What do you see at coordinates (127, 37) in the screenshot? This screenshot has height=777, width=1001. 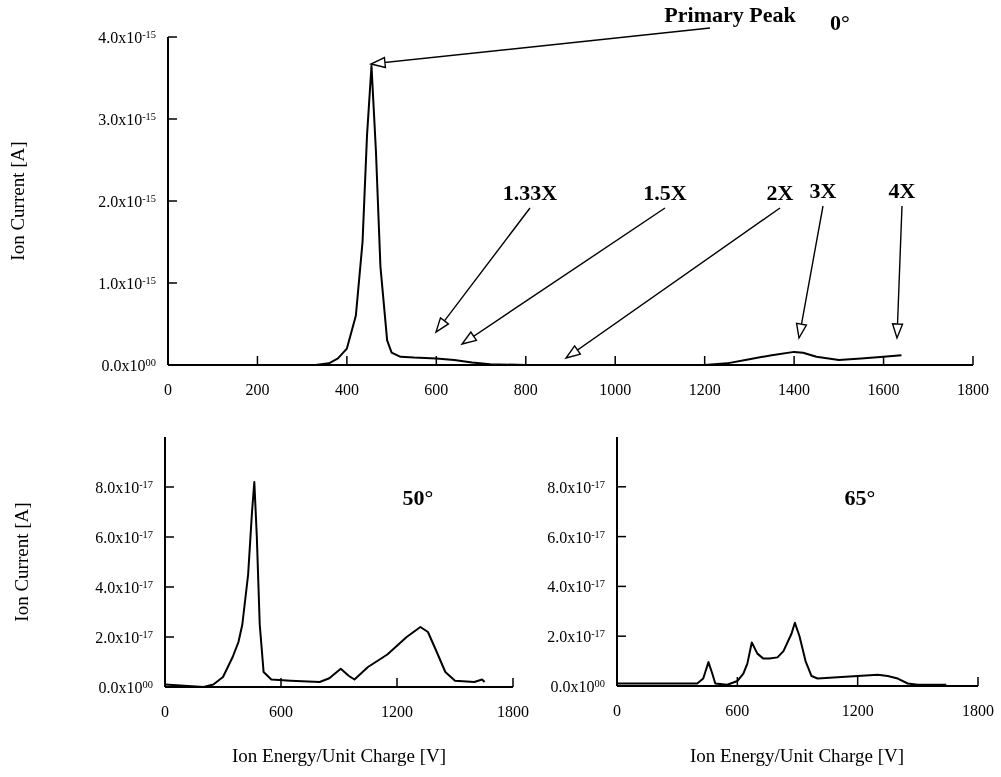 I see `y-tick-label: 4.0x10$^{-15}$` at bounding box center [127, 37].